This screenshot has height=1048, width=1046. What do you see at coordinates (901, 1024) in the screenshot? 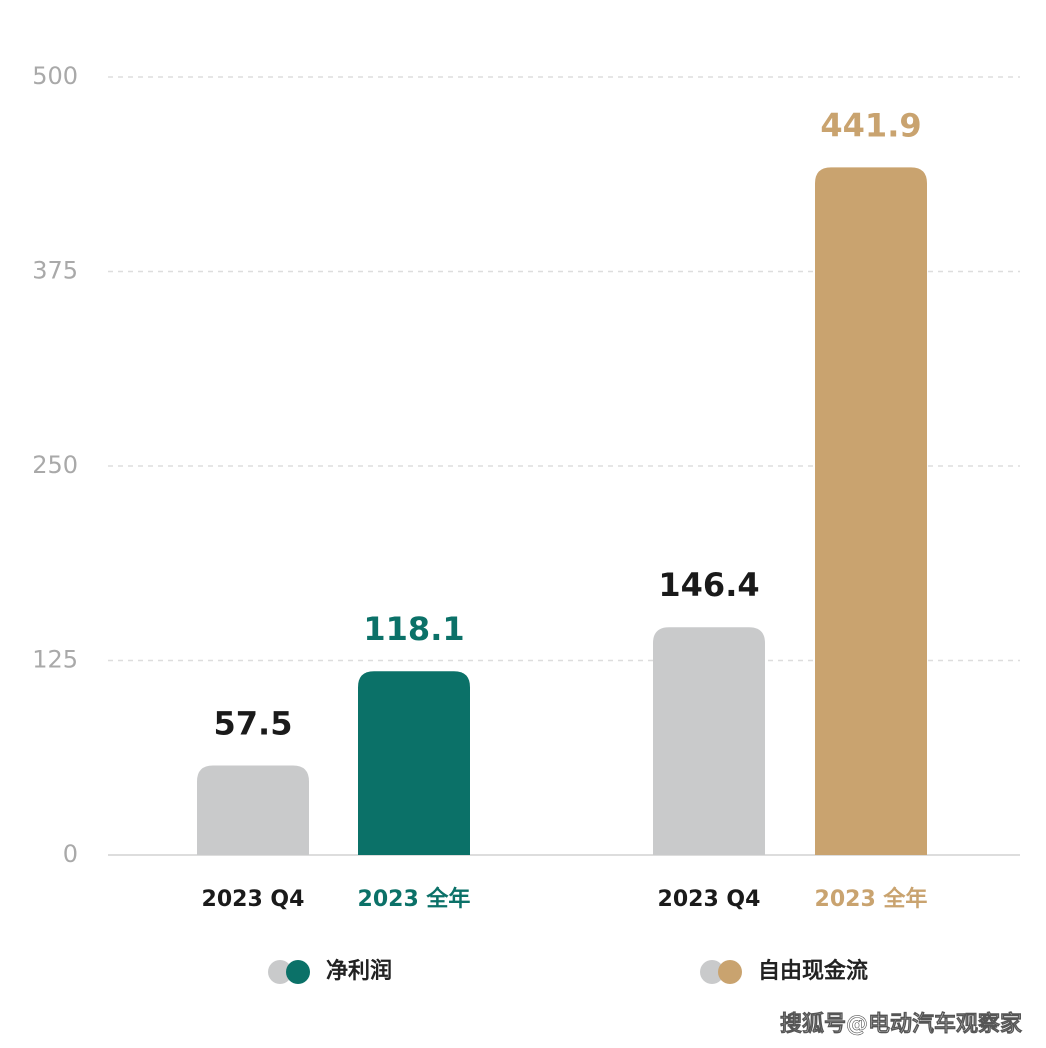
I see `watermark: 搜狐号@电动汽车观察家` at bounding box center [901, 1024].